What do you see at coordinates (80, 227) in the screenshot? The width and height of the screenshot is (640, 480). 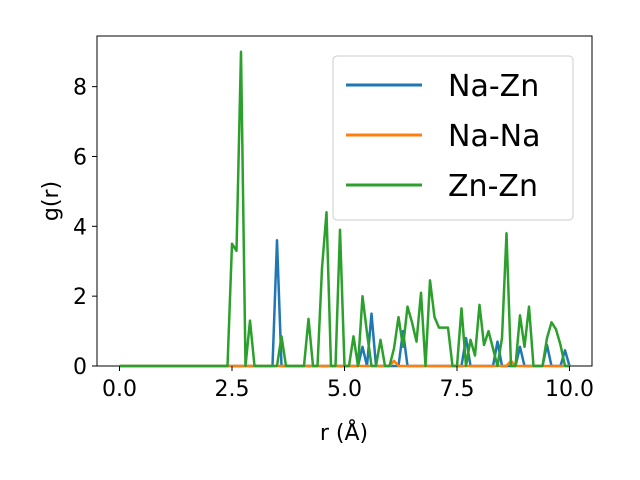 I see `y-tick-label: 4` at bounding box center [80, 227].